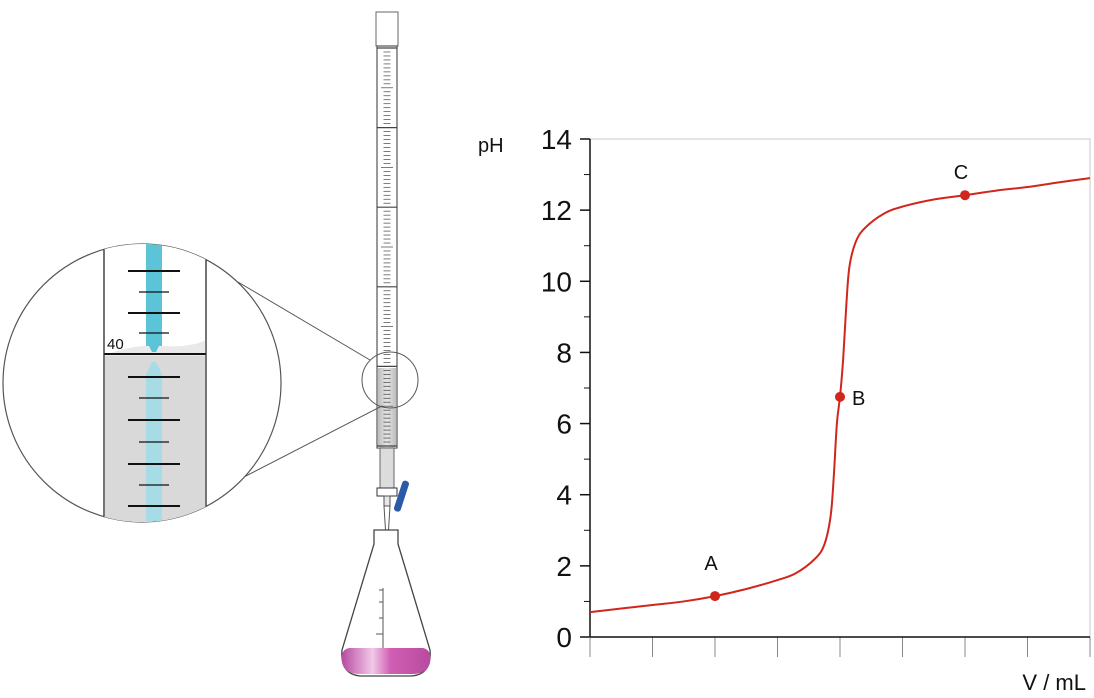 Image resolution: width=1094 pixels, height=698 pixels. Describe the element at coordinates (564, 424) in the screenshot. I see `y-tick-label: 6` at that location.